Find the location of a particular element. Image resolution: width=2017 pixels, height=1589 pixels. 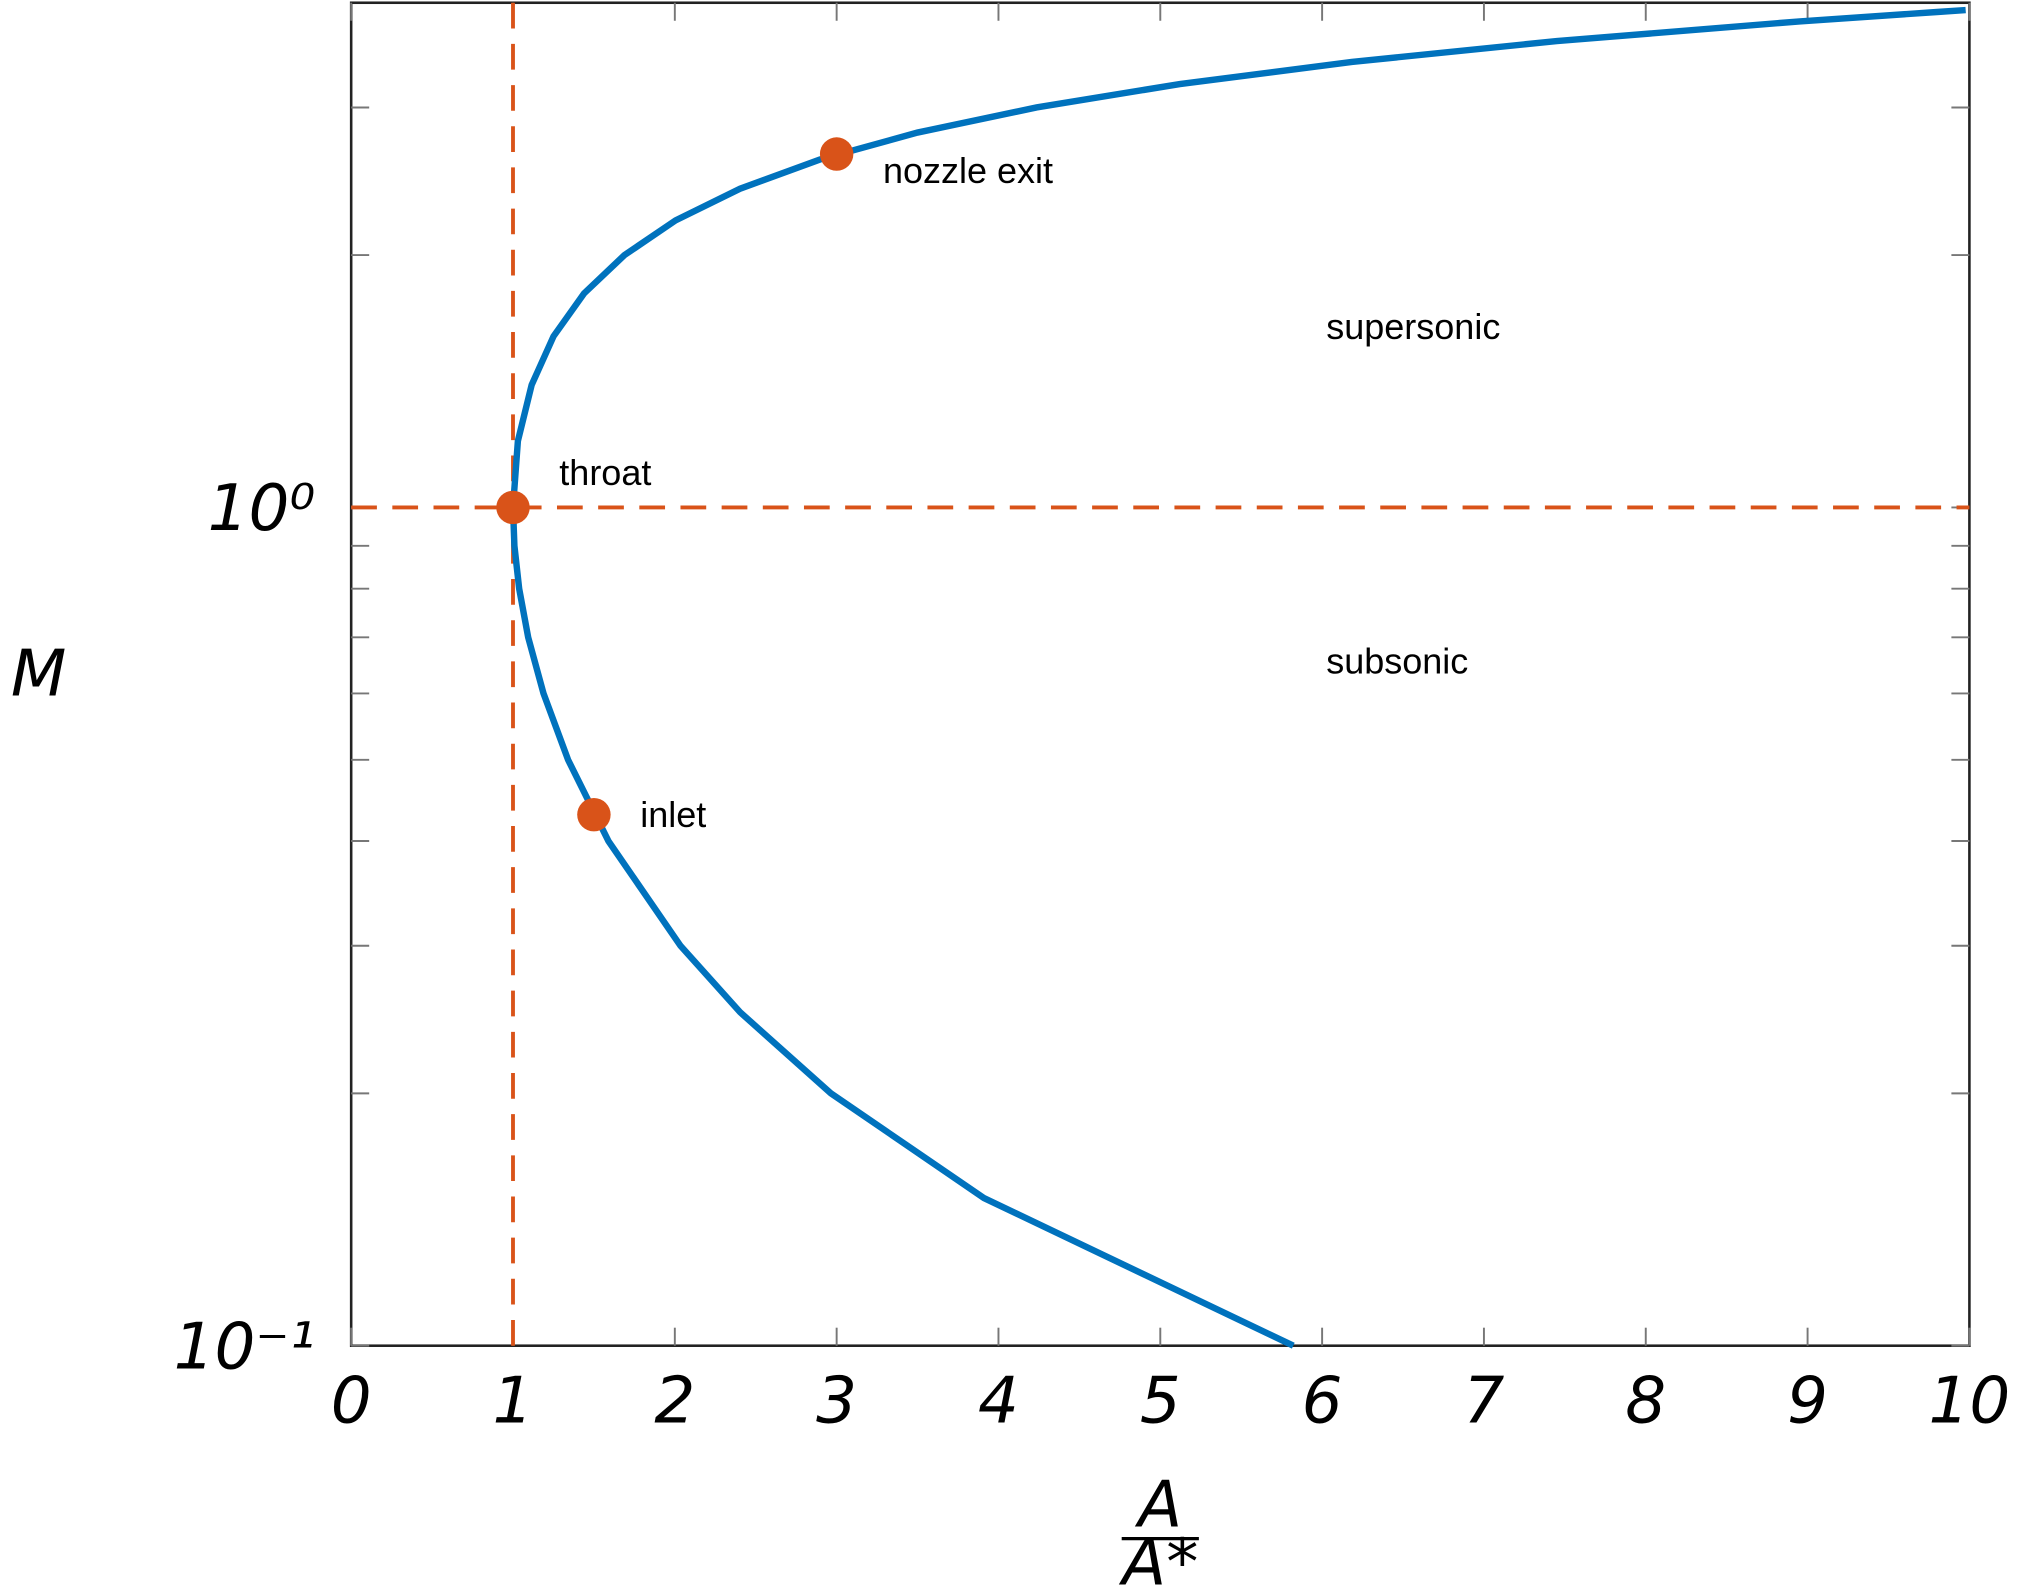

x-axis-label-numerator: A is located at coordinates (1158, 1505).